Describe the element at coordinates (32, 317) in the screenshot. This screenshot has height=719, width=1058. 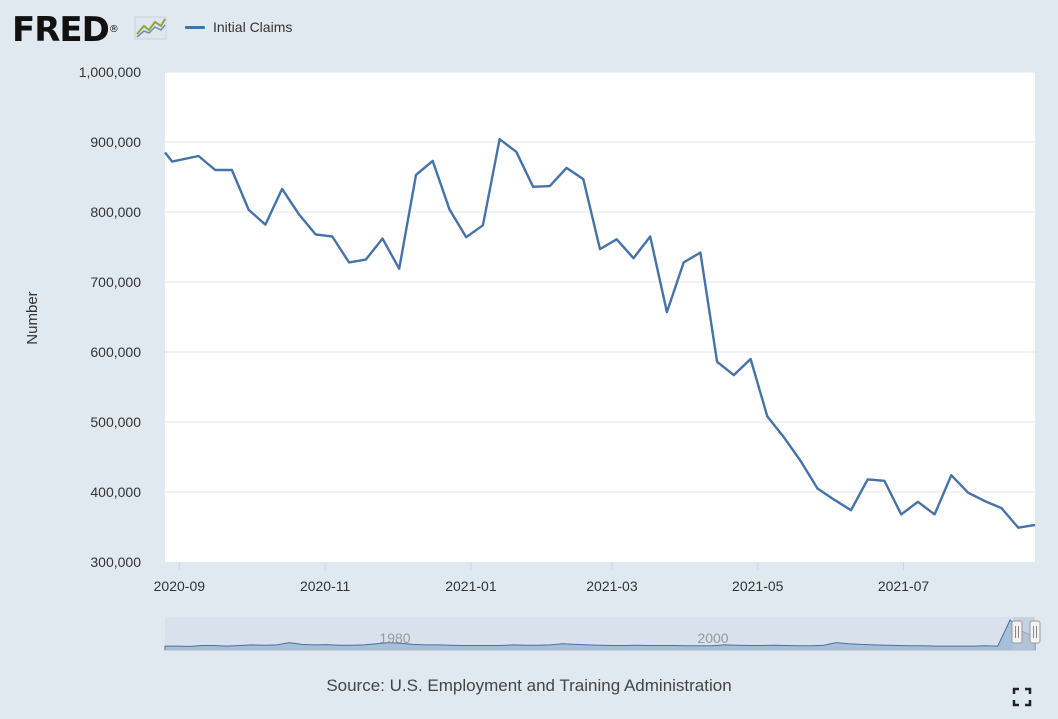
I see `y-axis-label: Number` at that location.